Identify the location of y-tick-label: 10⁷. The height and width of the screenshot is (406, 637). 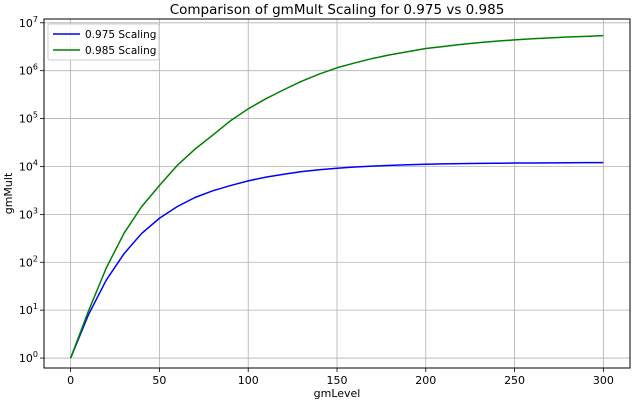
(28, 22).